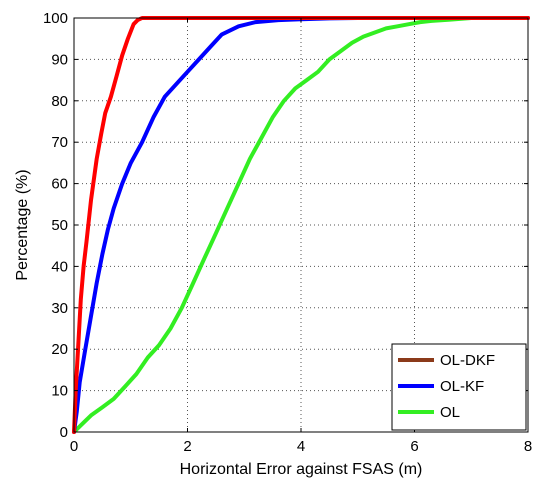 The image size is (550, 488). What do you see at coordinates (59, 184) in the screenshot?
I see `y-tick-label: 60` at bounding box center [59, 184].